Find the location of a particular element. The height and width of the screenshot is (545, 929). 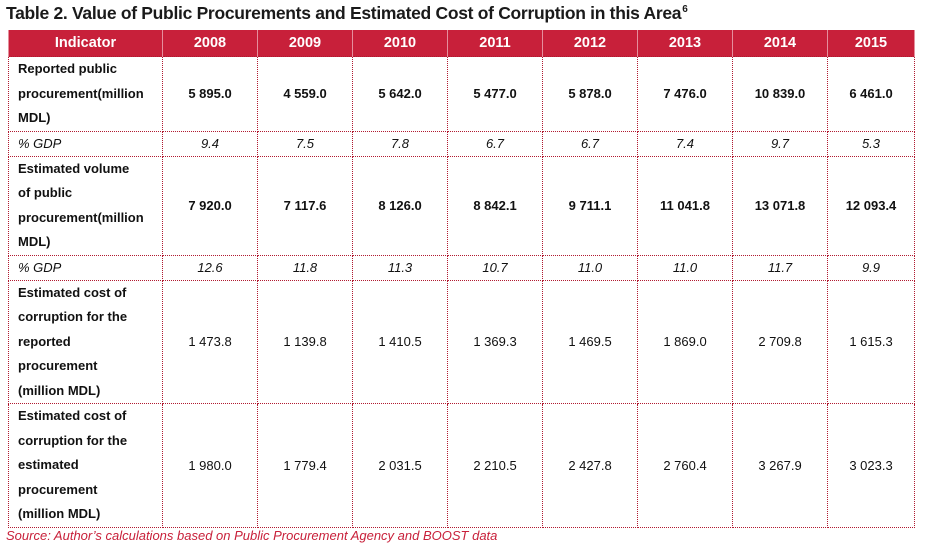

header-indicator: Indicator is located at coordinates (85, 43).